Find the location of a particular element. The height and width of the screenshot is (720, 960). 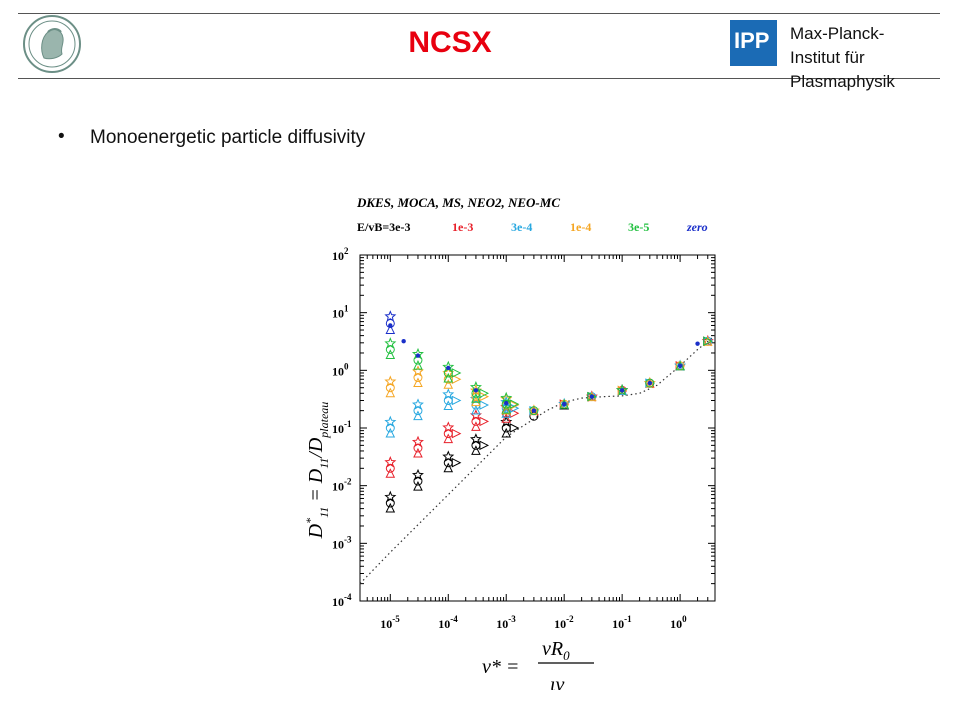

x-axis-label: ν* =νR0 ιv is located at coordinates (538, 664).